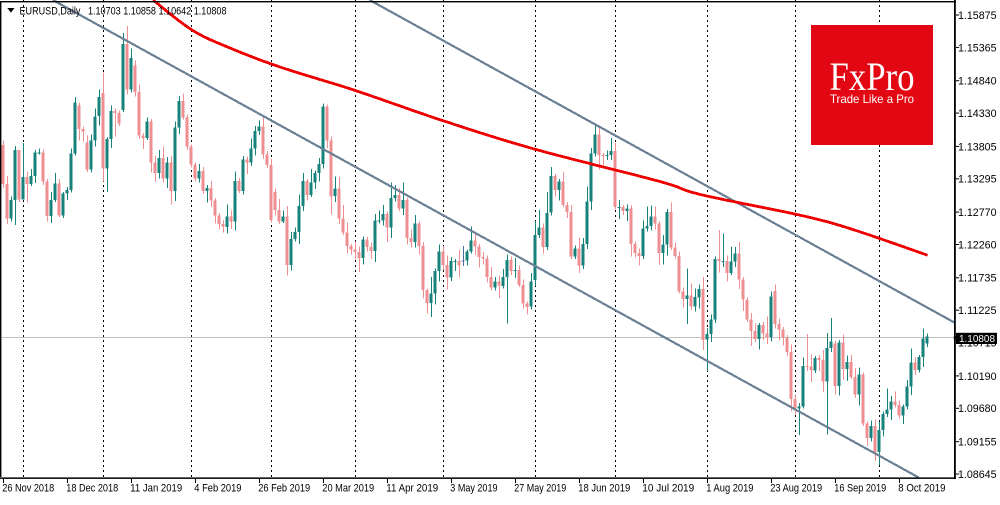 The width and height of the screenshot is (1000, 505). Describe the element at coordinates (977, 245) in the screenshot. I see `svg-text: 1.12260` at that location.